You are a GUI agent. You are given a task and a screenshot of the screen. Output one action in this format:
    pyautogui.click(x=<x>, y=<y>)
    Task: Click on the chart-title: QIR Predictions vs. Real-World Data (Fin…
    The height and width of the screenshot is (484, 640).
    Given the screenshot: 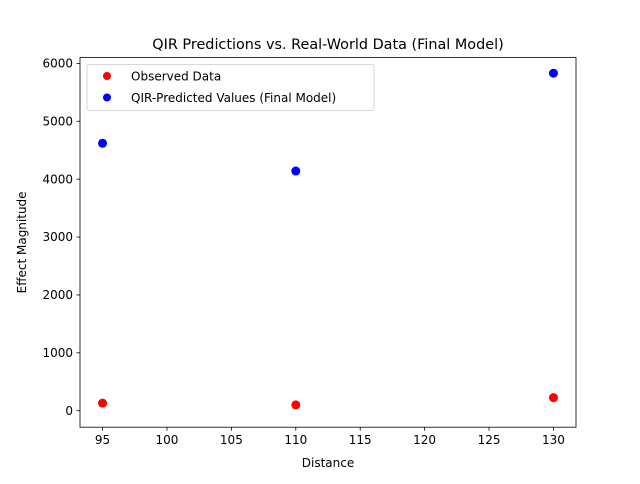 What is the action you would take?
    pyautogui.click(x=327, y=45)
    